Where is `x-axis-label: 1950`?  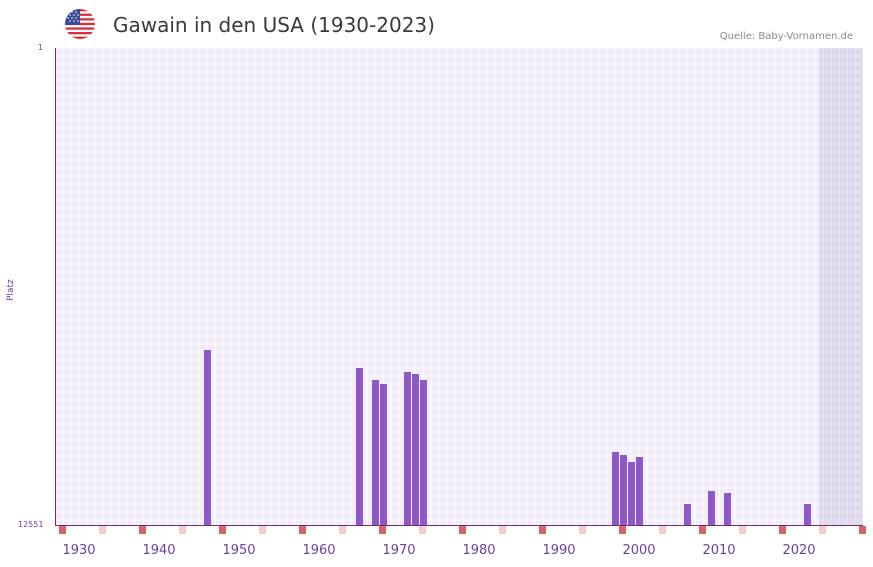
x-axis-label: 1950 is located at coordinates (239, 550).